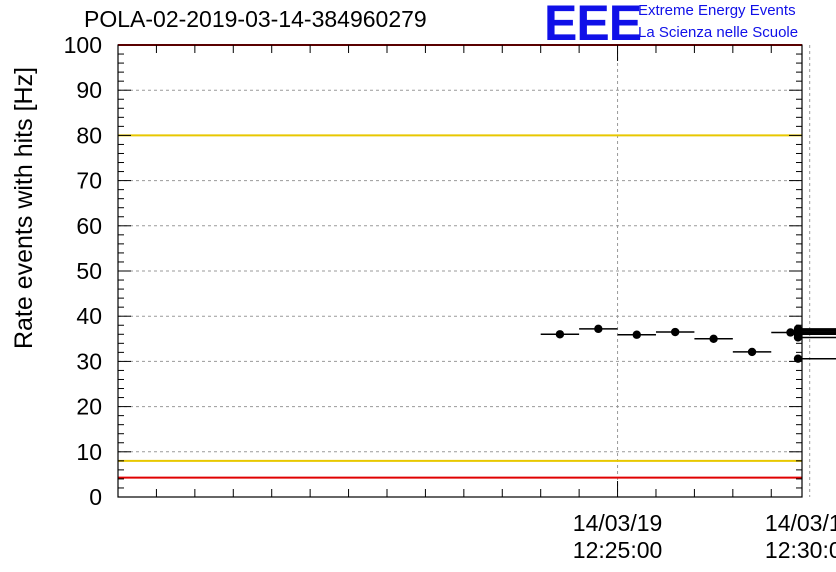 This screenshot has height=572, width=836. What do you see at coordinates (89, 90) in the screenshot?
I see `y-tick-label: 90` at bounding box center [89, 90].